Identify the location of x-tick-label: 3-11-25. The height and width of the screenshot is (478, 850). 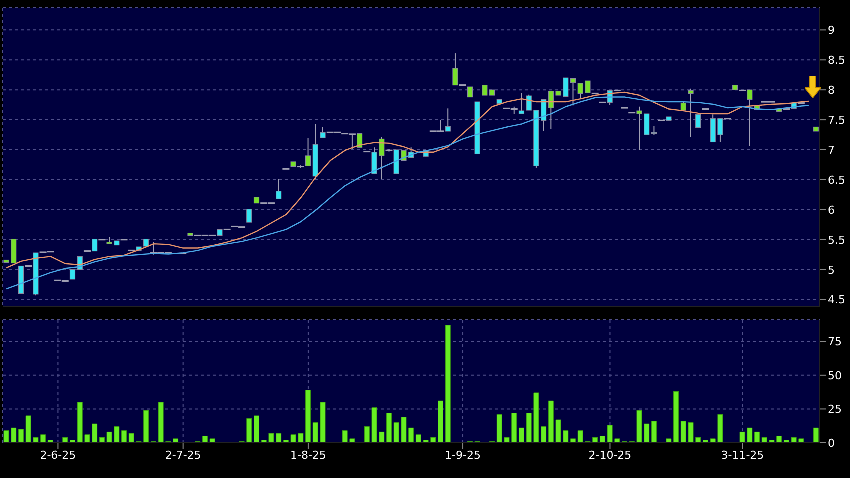
(742, 455).